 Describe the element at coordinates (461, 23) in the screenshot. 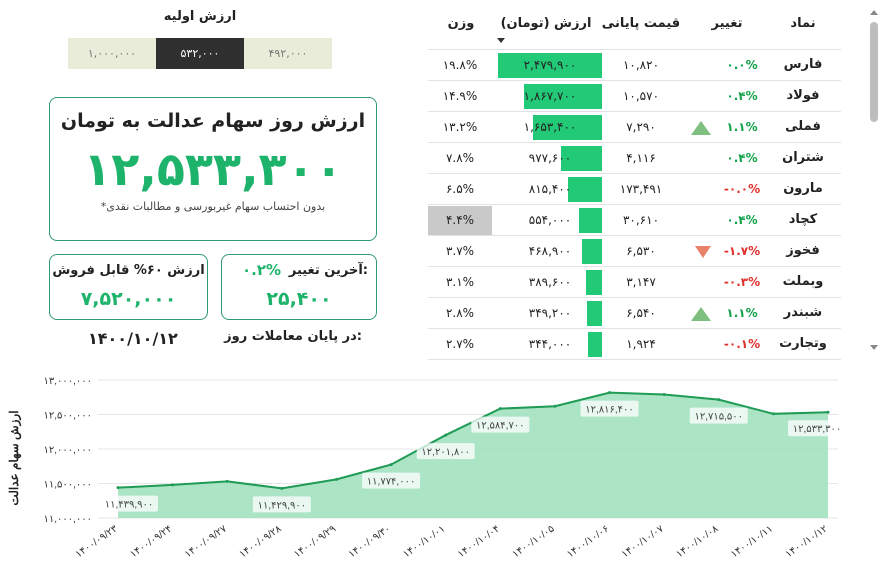

I see `header-weight: وزن` at that location.